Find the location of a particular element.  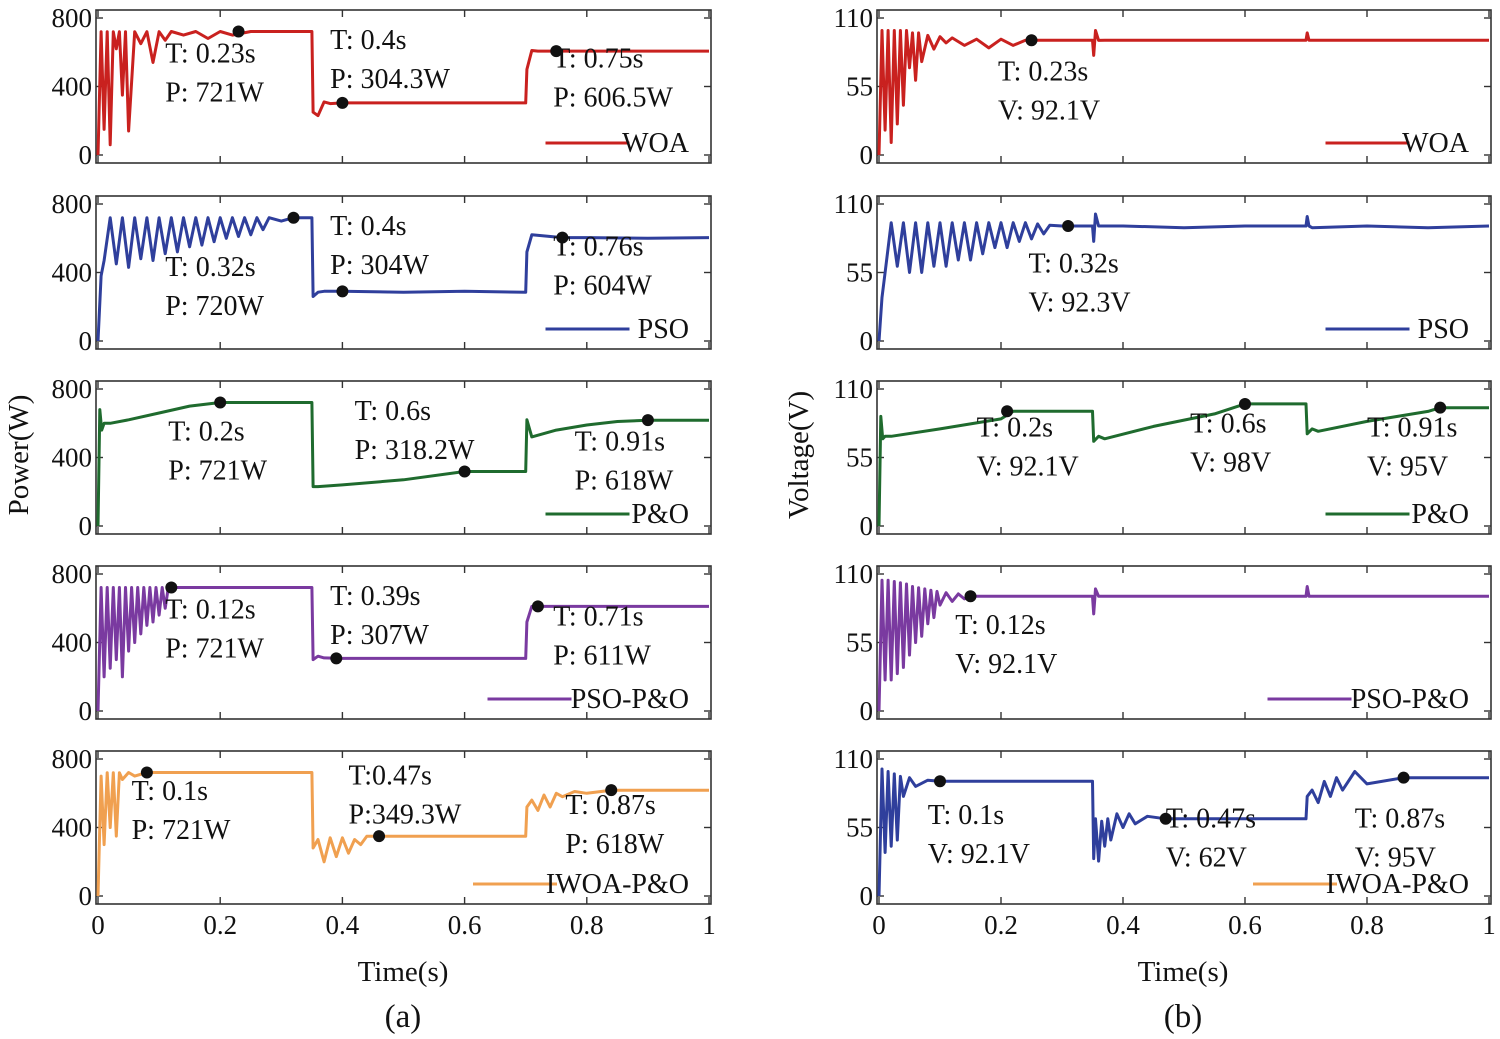

a-iwoapo-datatip-label: T: 0.1s is located at coordinates (170, 791).